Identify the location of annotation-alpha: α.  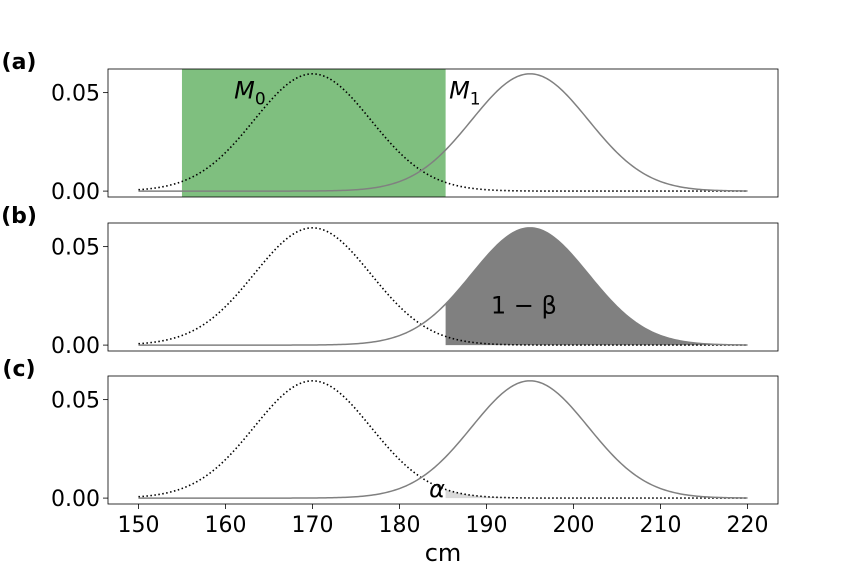
(437, 489).